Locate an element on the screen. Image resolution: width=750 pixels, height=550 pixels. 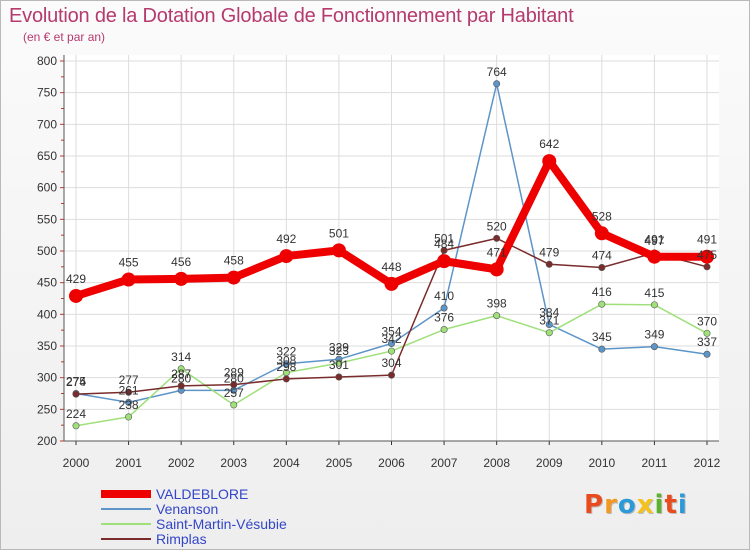
y-tick-label: 650 is located at coordinates (47, 156).